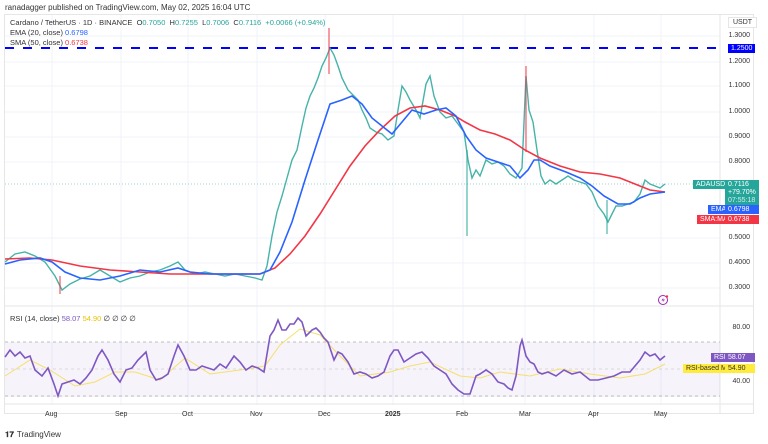 The image size is (768, 444). Describe the element at coordinates (250, 22) in the screenshot. I see `close-value: 0.7116` at that location.